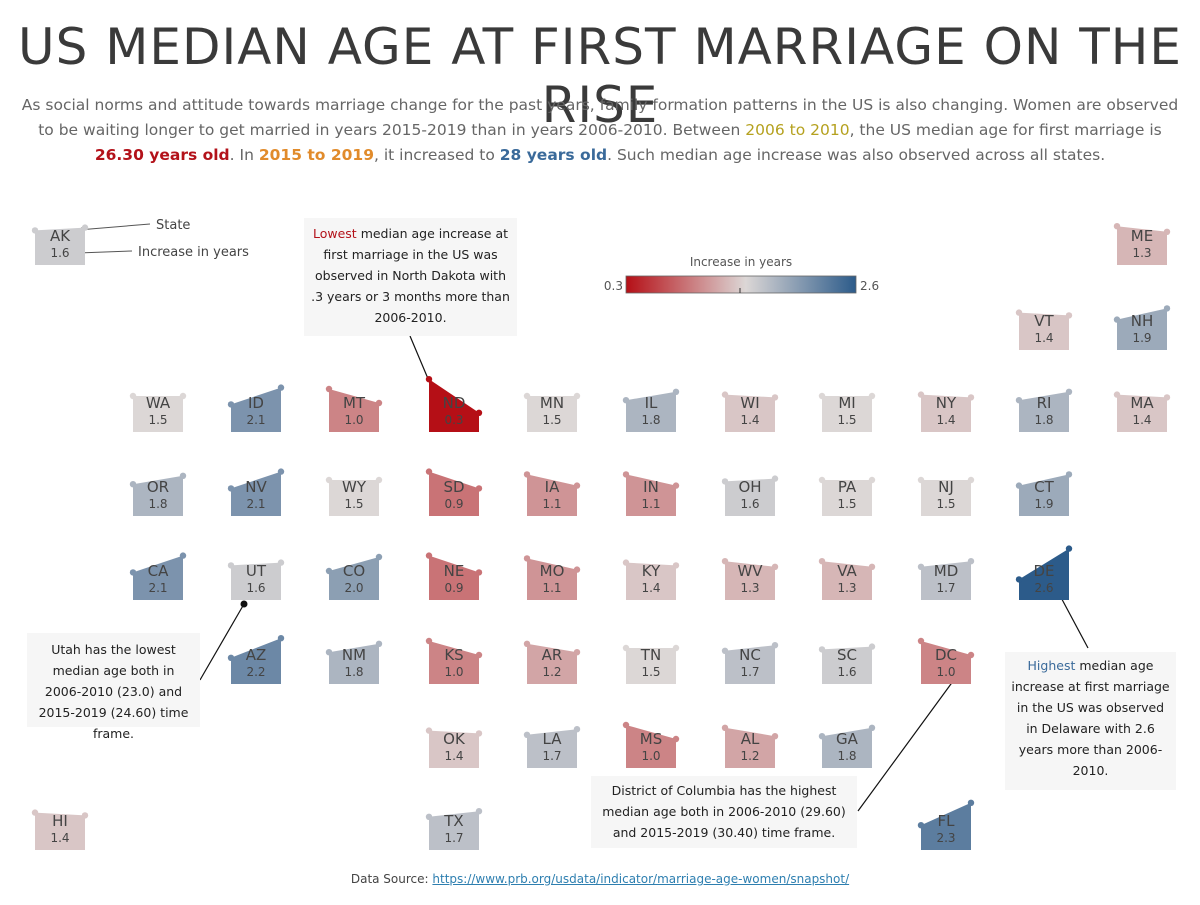  What do you see at coordinates (847, 663) in the screenshot?
I see `state-tile-sc: SC1.6` at bounding box center [847, 663].